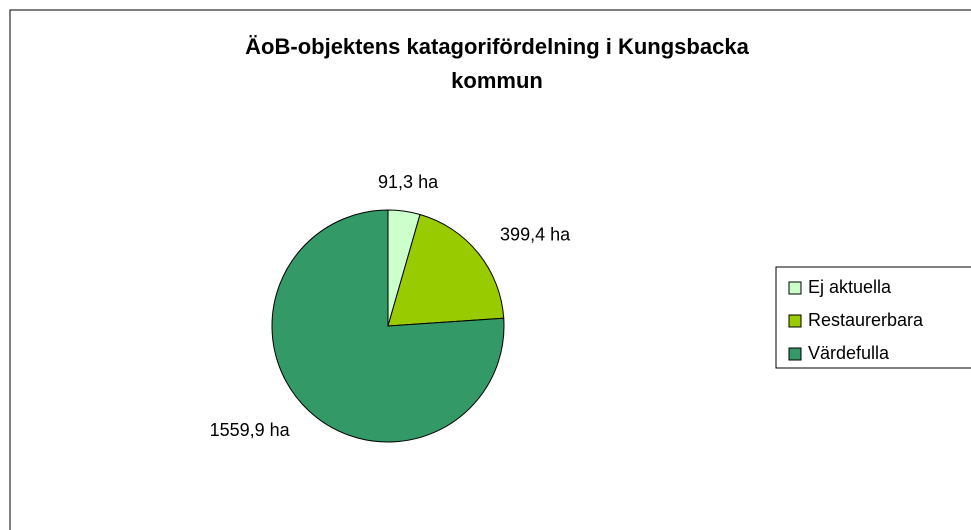 The image size is (971, 530). I want to click on data-label: 399,4 ha, so click(535, 234).